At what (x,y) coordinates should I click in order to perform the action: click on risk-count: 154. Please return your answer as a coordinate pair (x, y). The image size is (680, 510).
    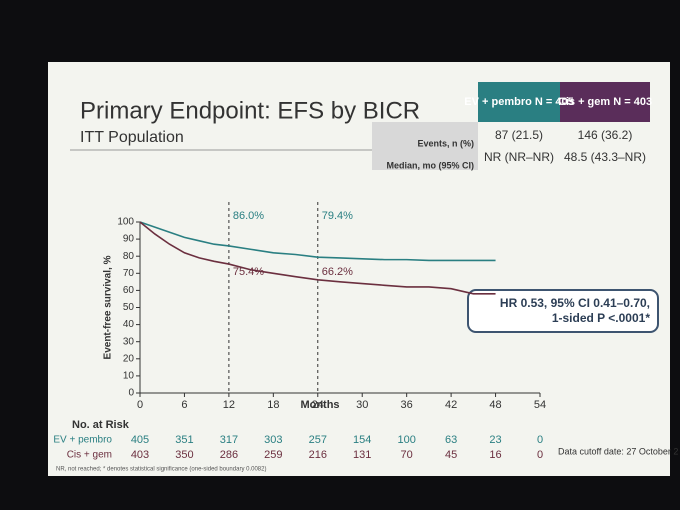
    Looking at the image, I should click on (362, 440).